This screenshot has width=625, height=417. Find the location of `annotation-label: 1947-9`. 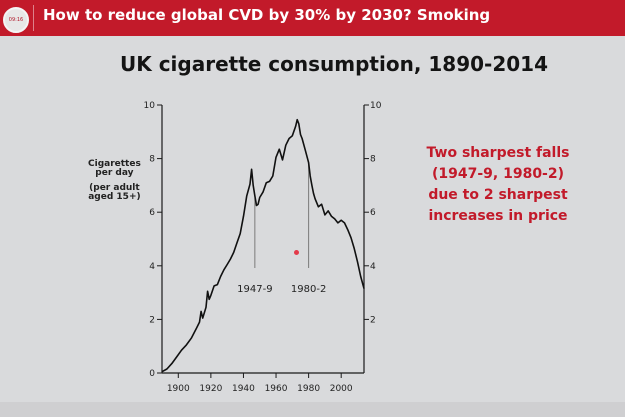

annotation-label: 1947-9 is located at coordinates (254, 289).